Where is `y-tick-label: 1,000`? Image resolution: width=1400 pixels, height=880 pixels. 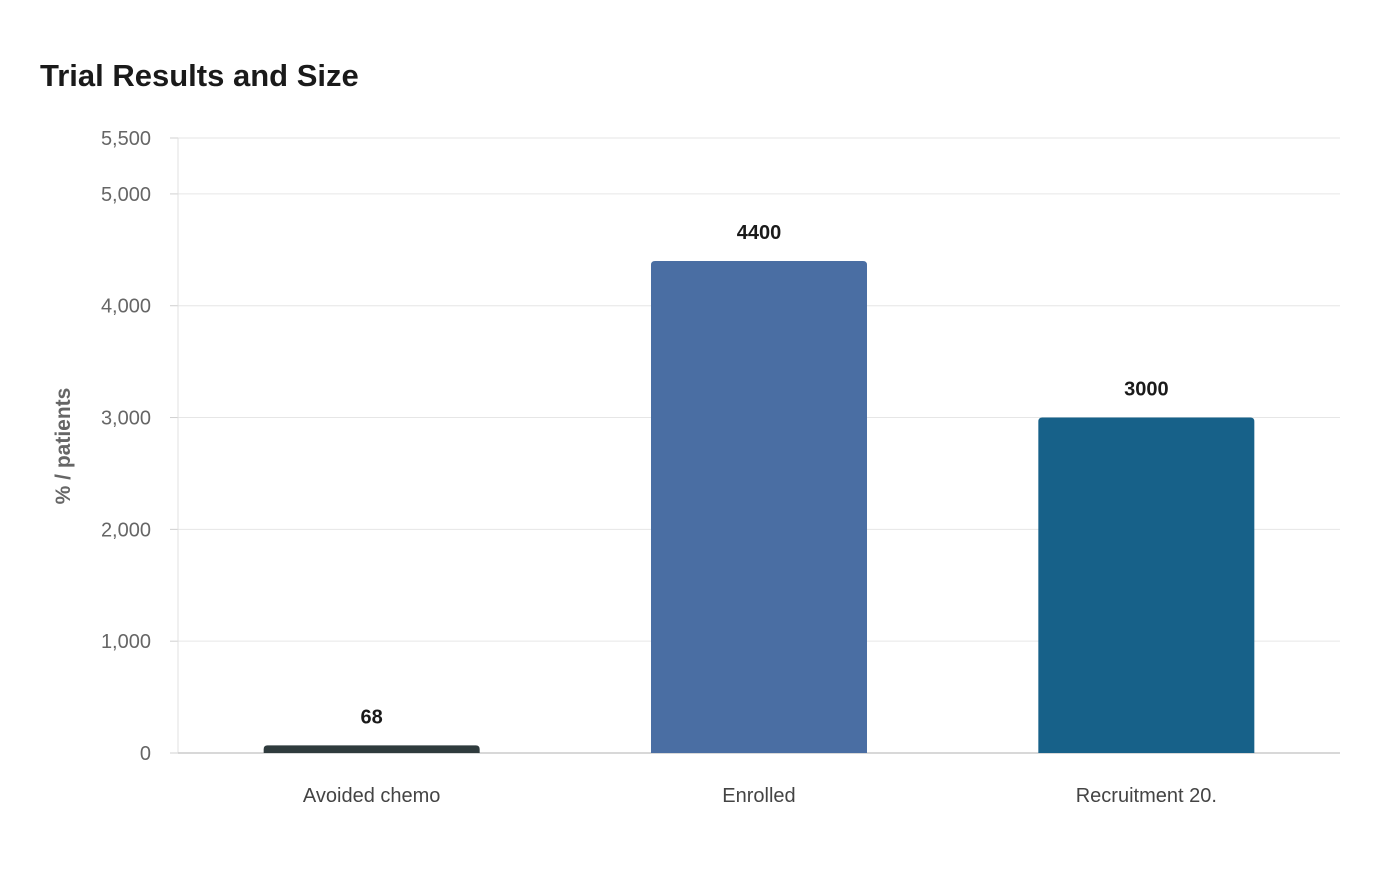
y-tick-label: 1,000 is located at coordinates (126, 642).